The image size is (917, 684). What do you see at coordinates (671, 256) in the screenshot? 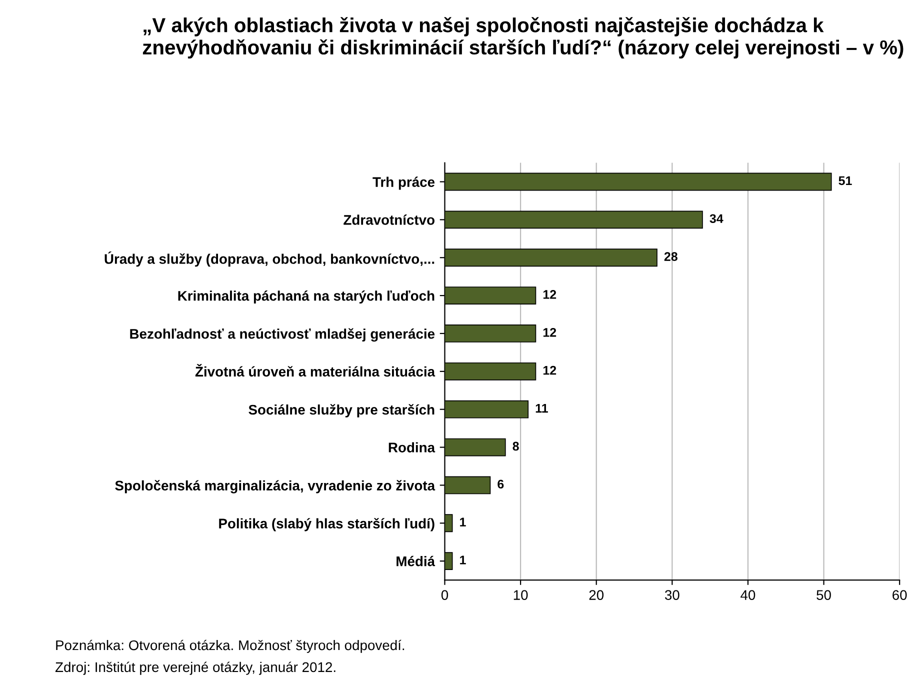
I see `data-label: 28` at bounding box center [671, 256].